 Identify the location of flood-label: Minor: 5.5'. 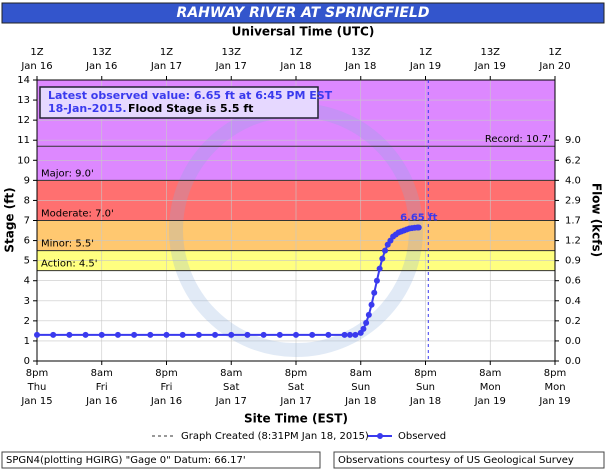
(67, 244).